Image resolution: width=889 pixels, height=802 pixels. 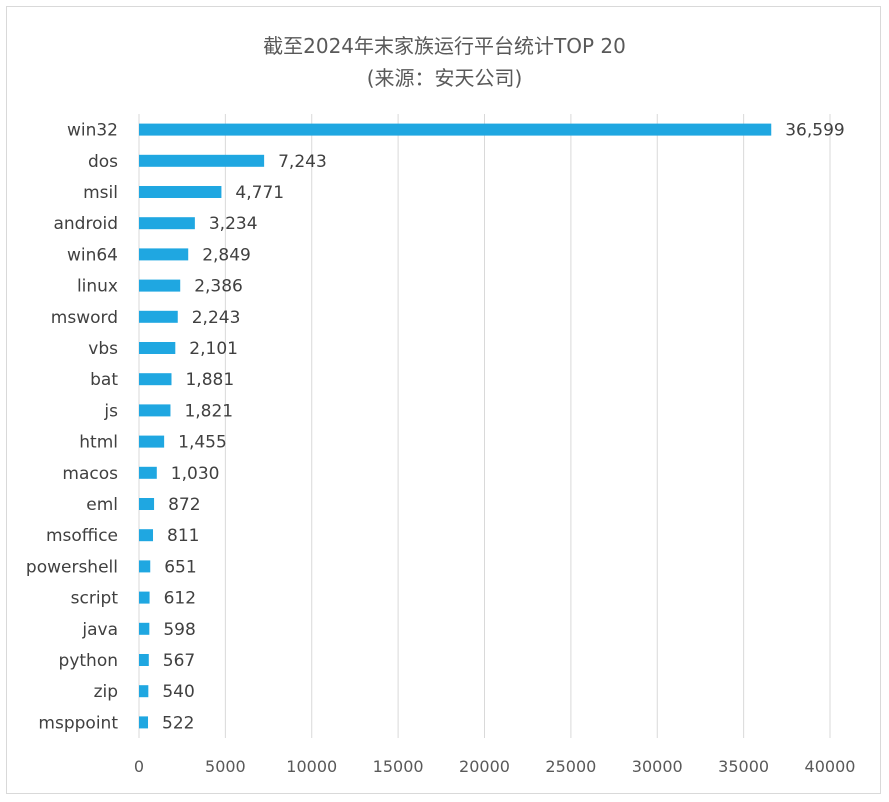 What do you see at coordinates (178, 692) in the screenshot?
I see `value-label: 540` at bounding box center [178, 692].